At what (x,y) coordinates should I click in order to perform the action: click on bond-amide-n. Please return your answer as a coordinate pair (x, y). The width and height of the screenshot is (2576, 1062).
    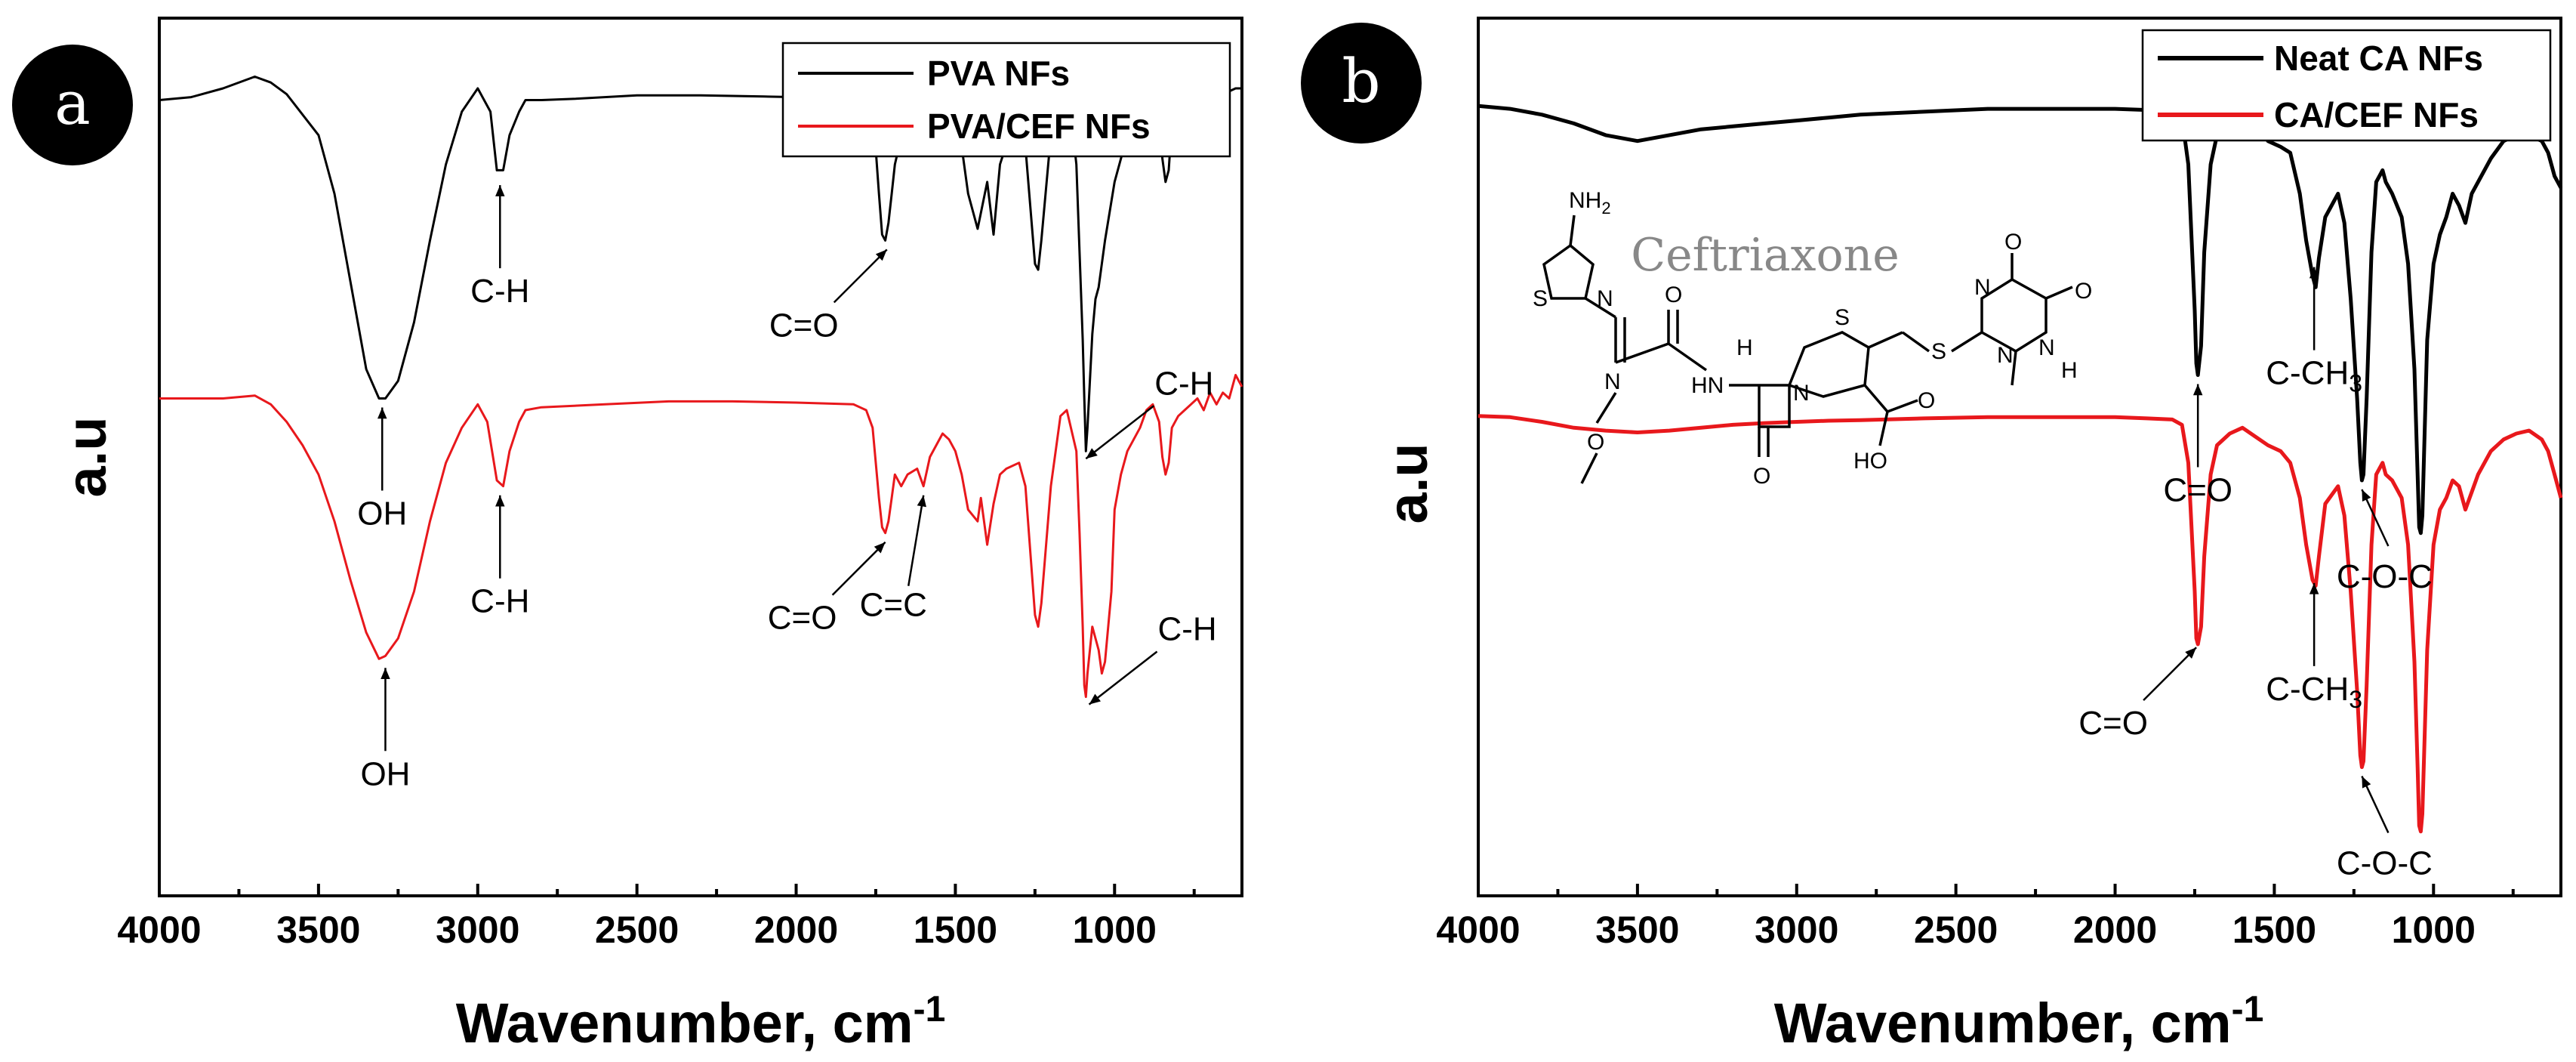
    Looking at the image, I should click on (1687, 357).